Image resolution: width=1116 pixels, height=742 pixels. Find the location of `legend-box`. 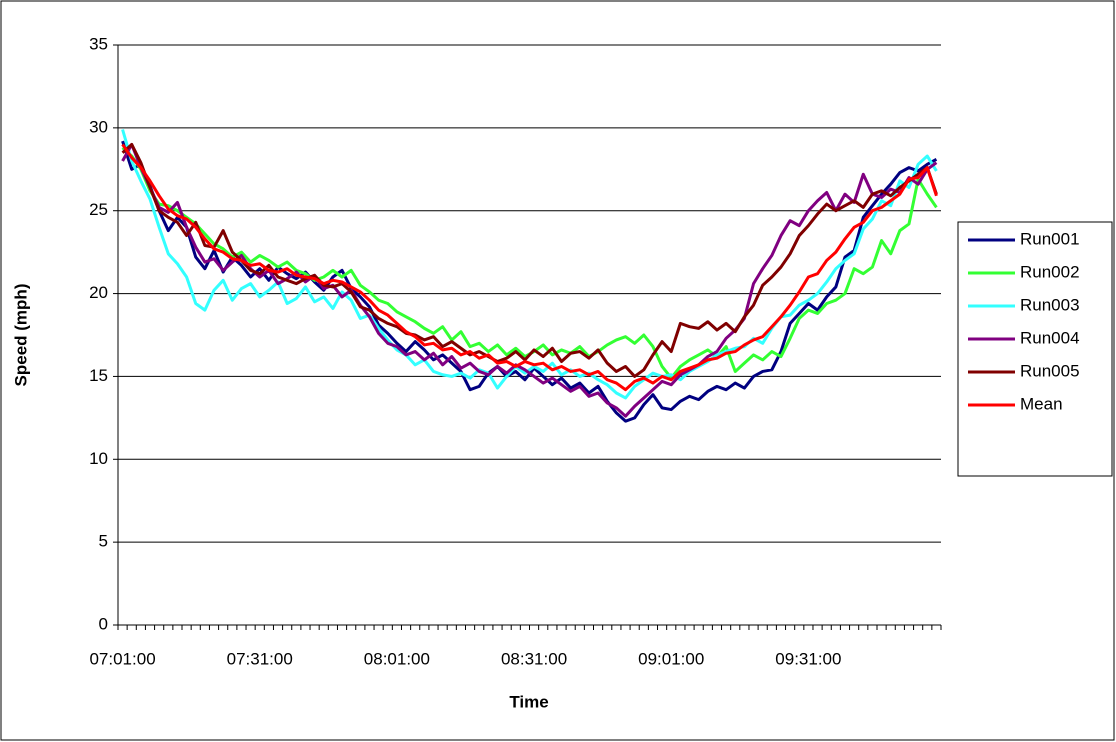

legend-box is located at coordinates (1035, 349).